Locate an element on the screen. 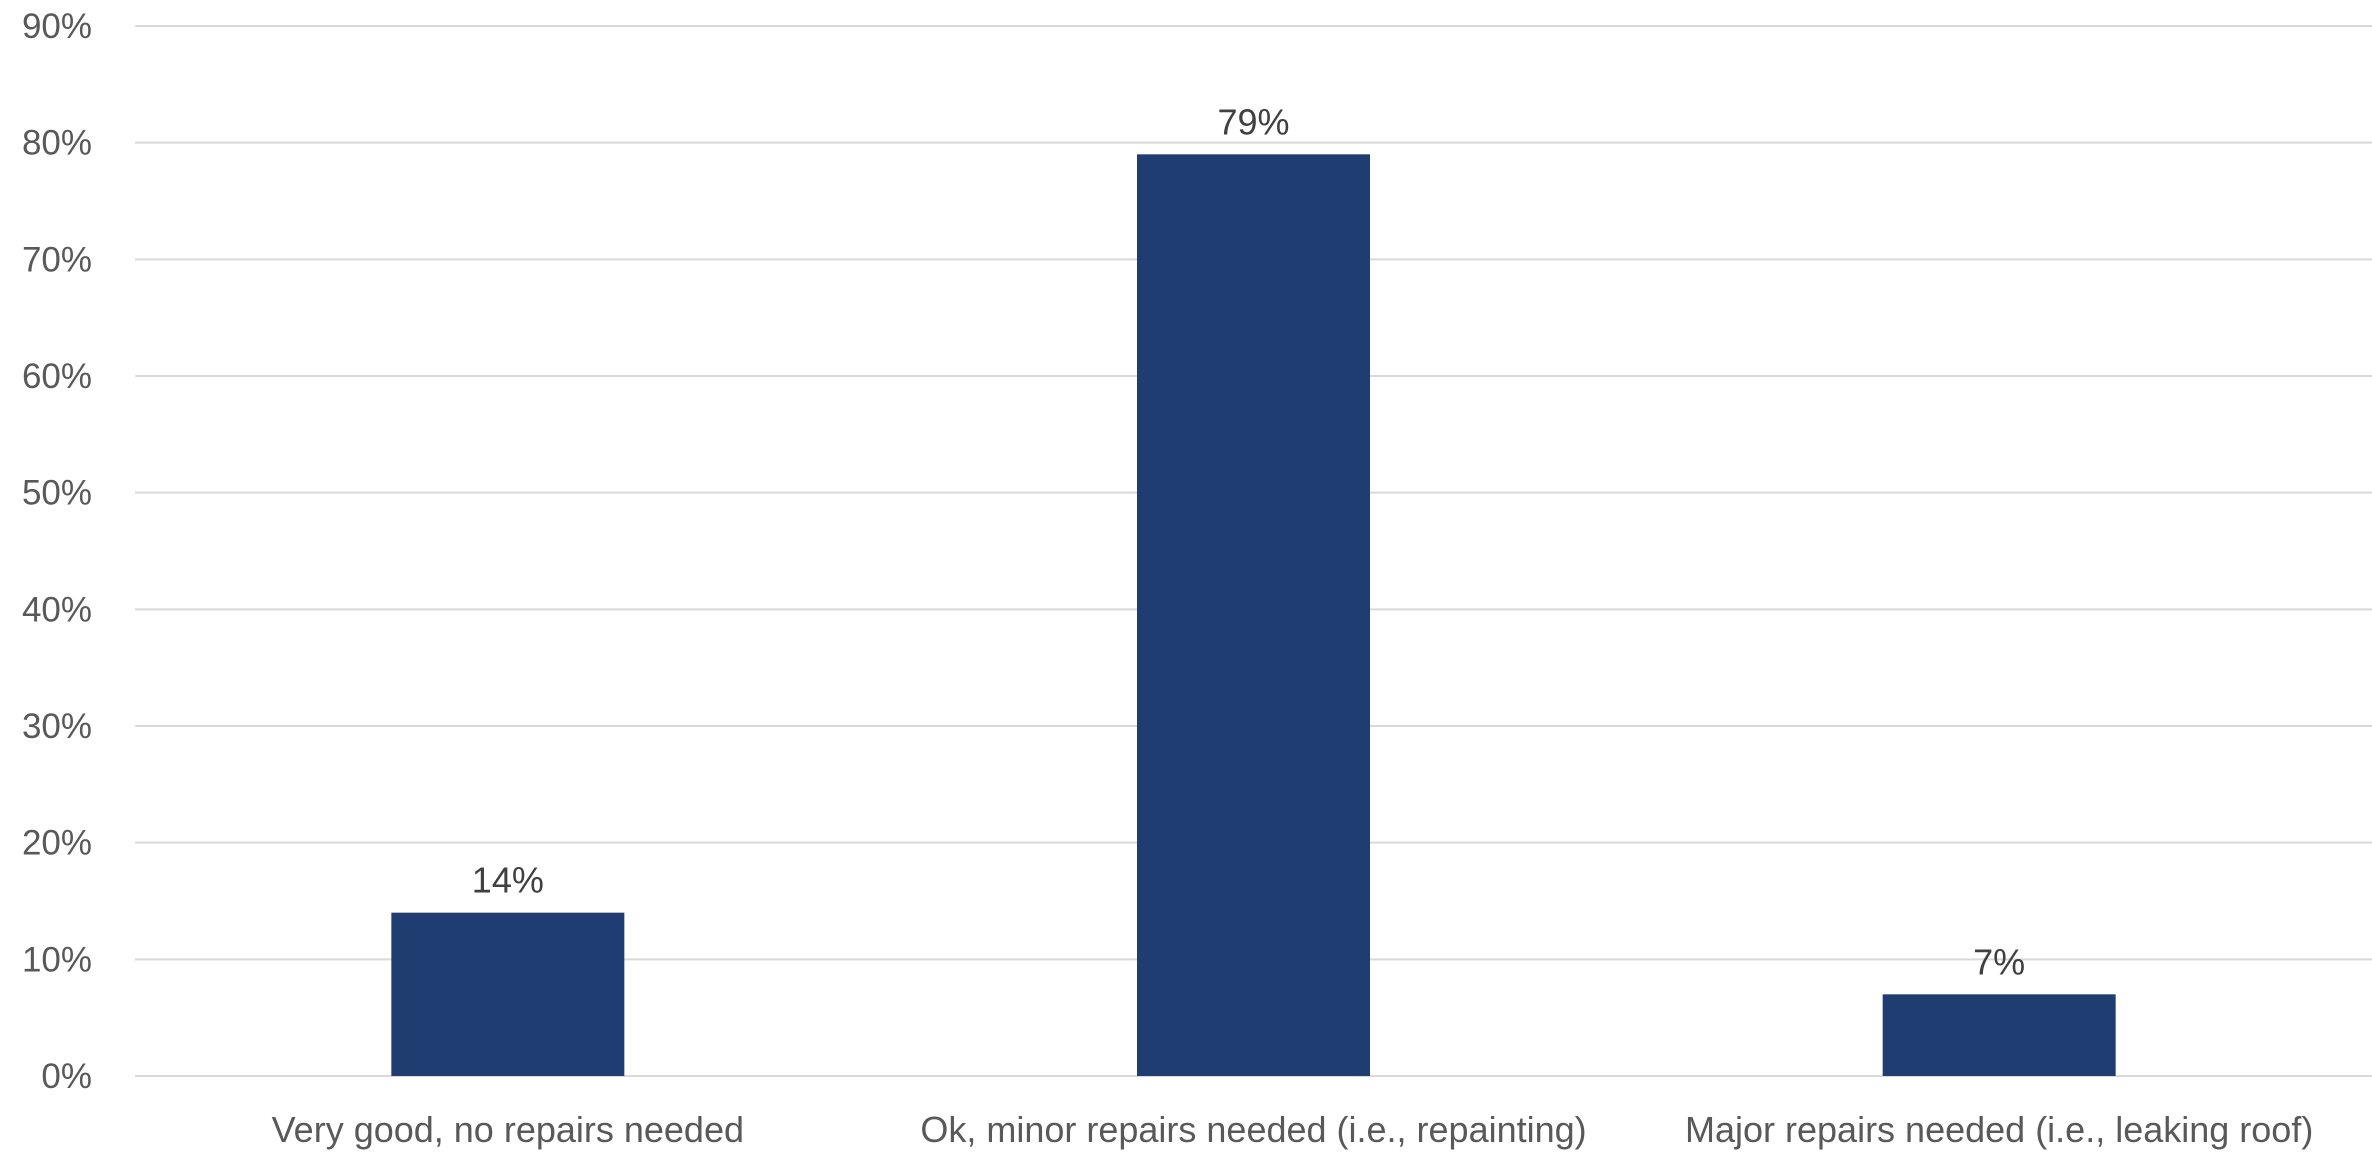 Image resolution: width=2372 pixels, height=1152 pixels. y-axis-tick-labels: 0% 10% 20% 30% 40% 50% 60% 70% 80% 90% is located at coordinates (57, 551).